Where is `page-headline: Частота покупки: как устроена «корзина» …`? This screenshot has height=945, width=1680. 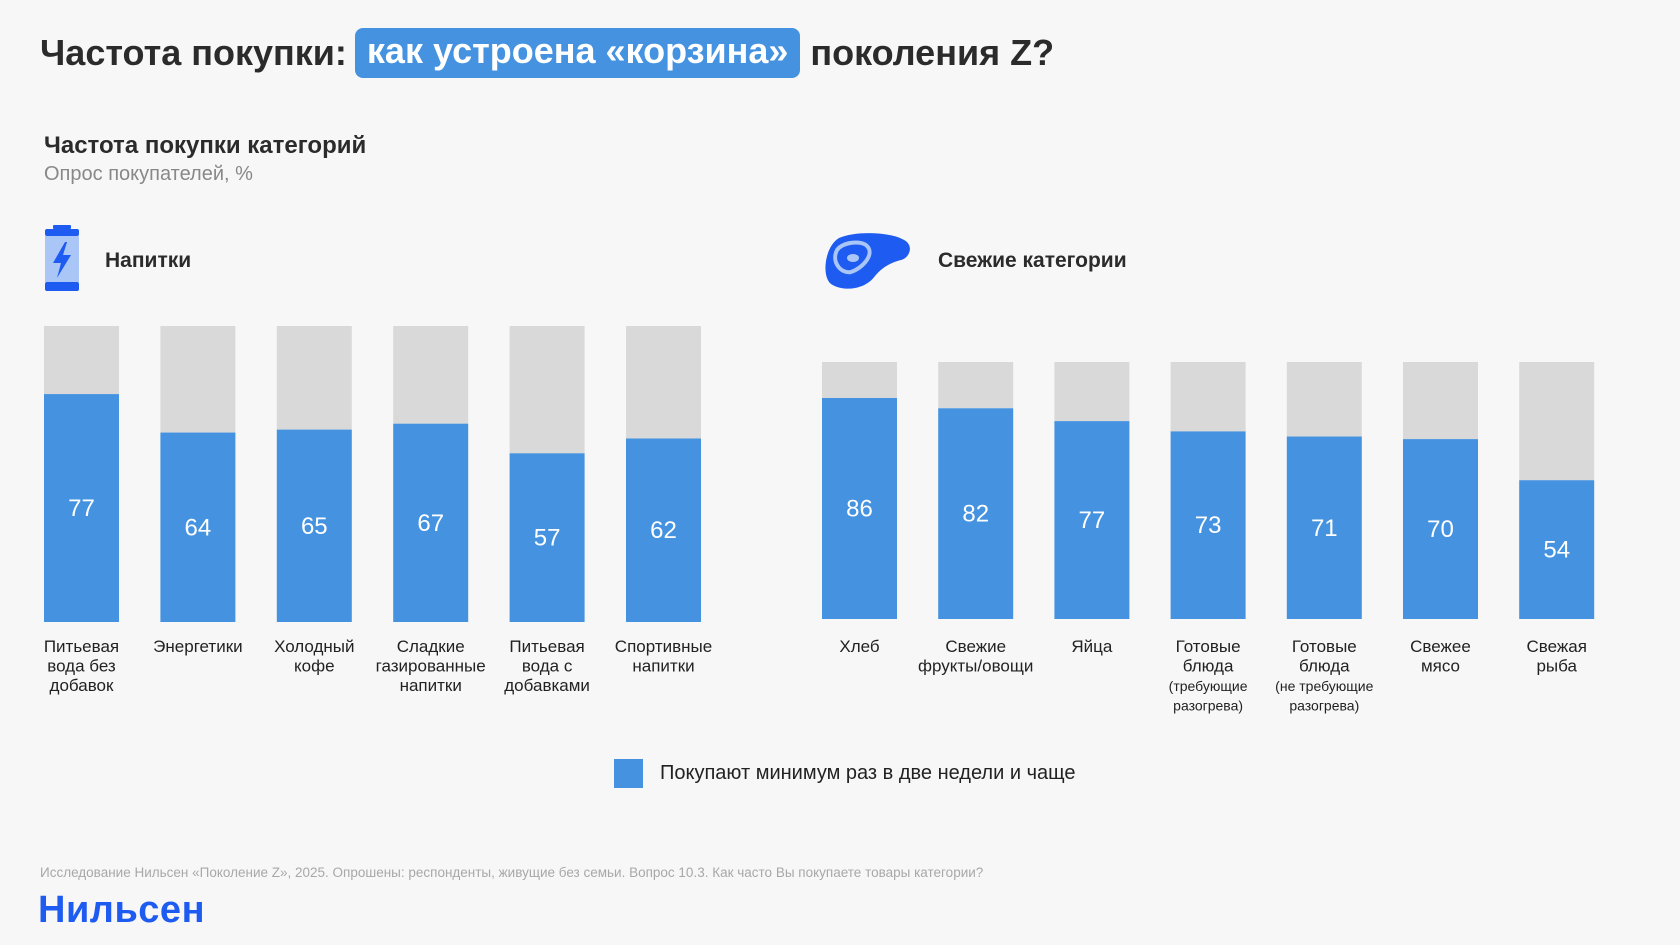 page-headline: Частота покупки: как устроена «корзина» … is located at coordinates (547, 53).